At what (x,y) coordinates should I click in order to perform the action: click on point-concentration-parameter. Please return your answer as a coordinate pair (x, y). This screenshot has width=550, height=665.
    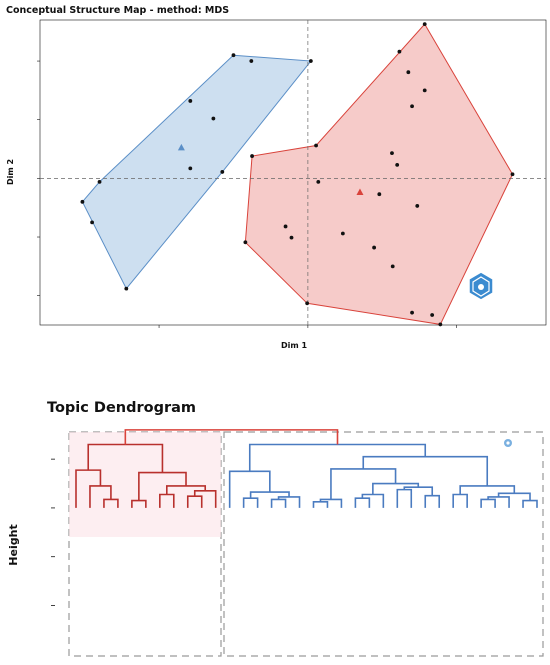
    Looking at the image, I should click on (233, 55).